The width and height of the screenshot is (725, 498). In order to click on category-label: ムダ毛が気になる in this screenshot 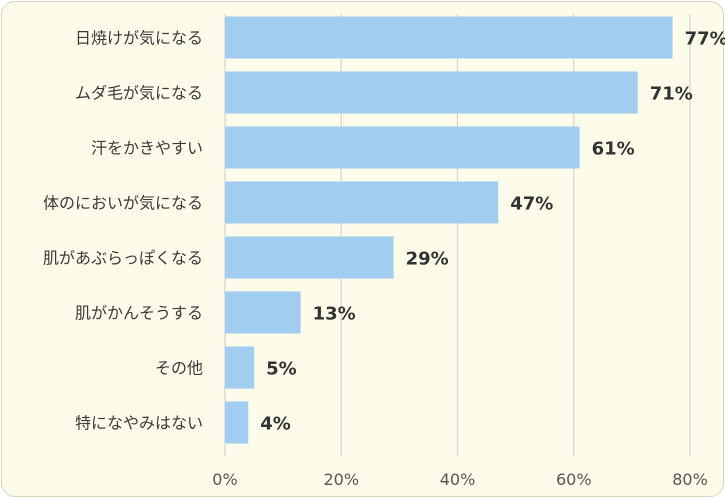, I will do `click(139, 93)`.